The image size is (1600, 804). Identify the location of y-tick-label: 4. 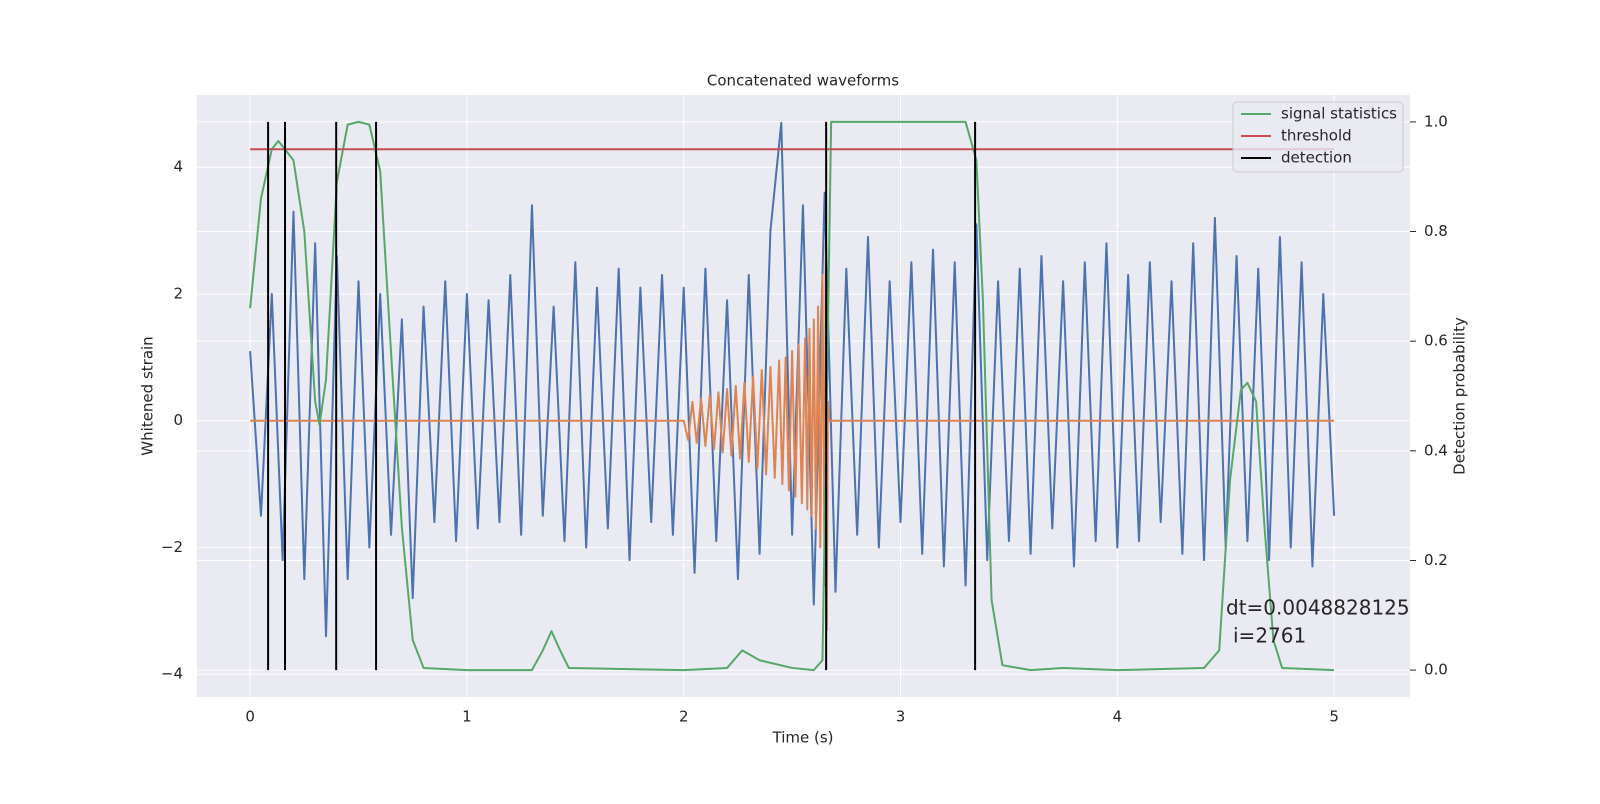
(178, 167).